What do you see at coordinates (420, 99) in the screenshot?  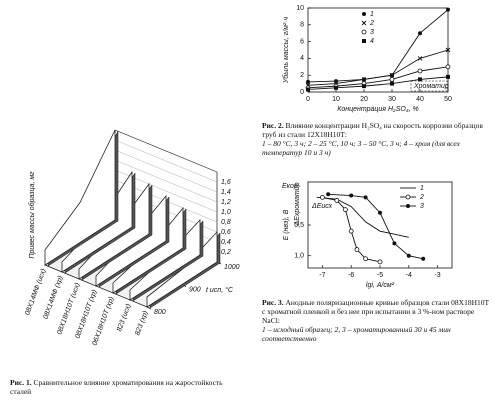 I see `x-tick-label: 40` at bounding box center [420, 99].